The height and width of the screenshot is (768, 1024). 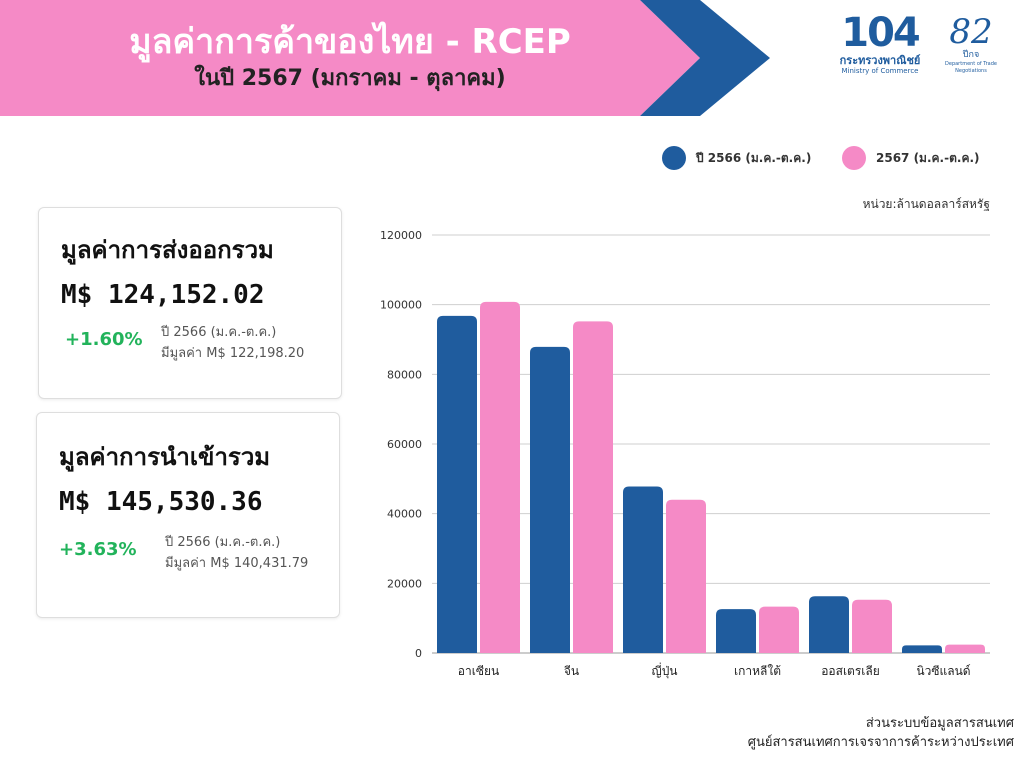 What do you see at coordinates (104, 339) in the screenshot?
I see `export-card-change: +1.60%` at bounding box center [104, 339].